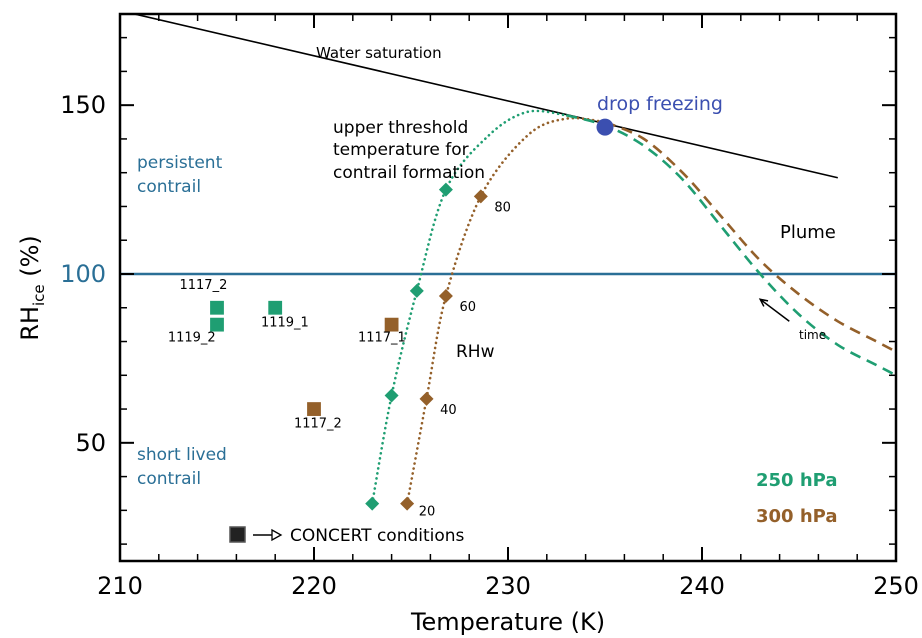 The image size is (922, 638). What do you see at coordinates (379, 53) in the screenshot?
I see `water-saturation-label: Water saturation` at bounding box center [379, 53].